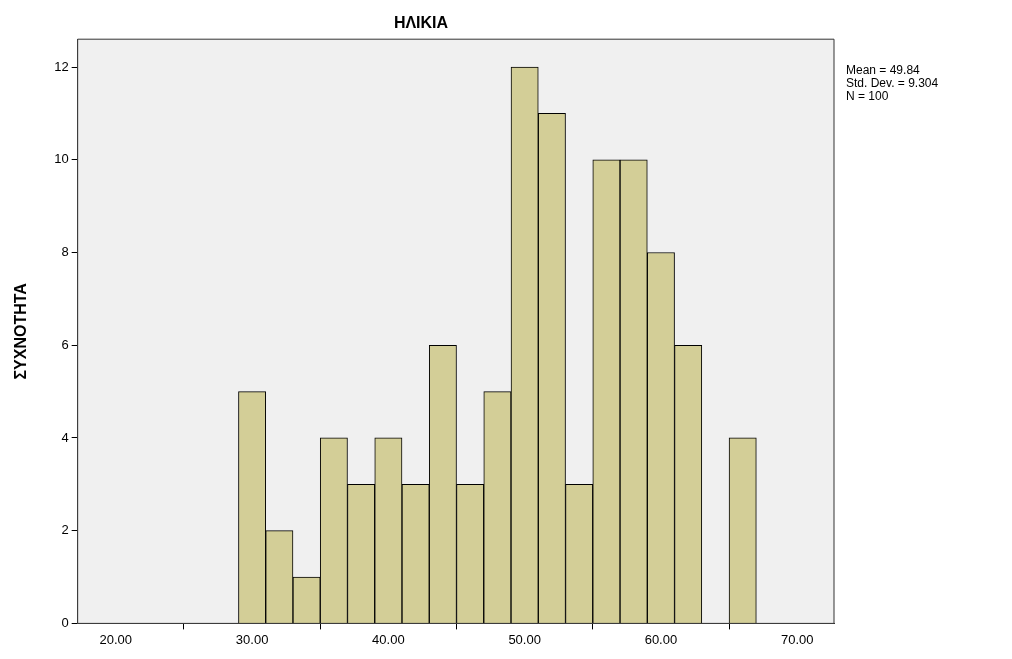 The height and width of the screenshot is (659, 1012). Describe the element at coordinates (116, 639) in the screenshot. I see `x-tick-label: 20.00` at that location.